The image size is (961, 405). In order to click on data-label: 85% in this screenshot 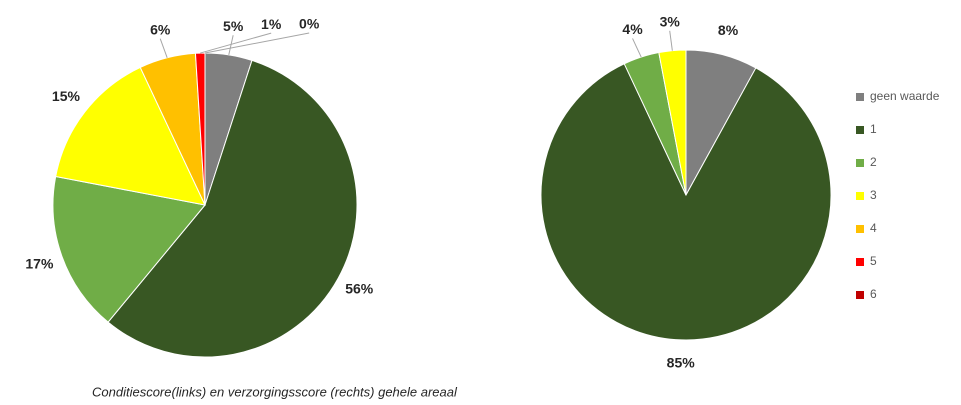, I will do `click(681, 363)`.